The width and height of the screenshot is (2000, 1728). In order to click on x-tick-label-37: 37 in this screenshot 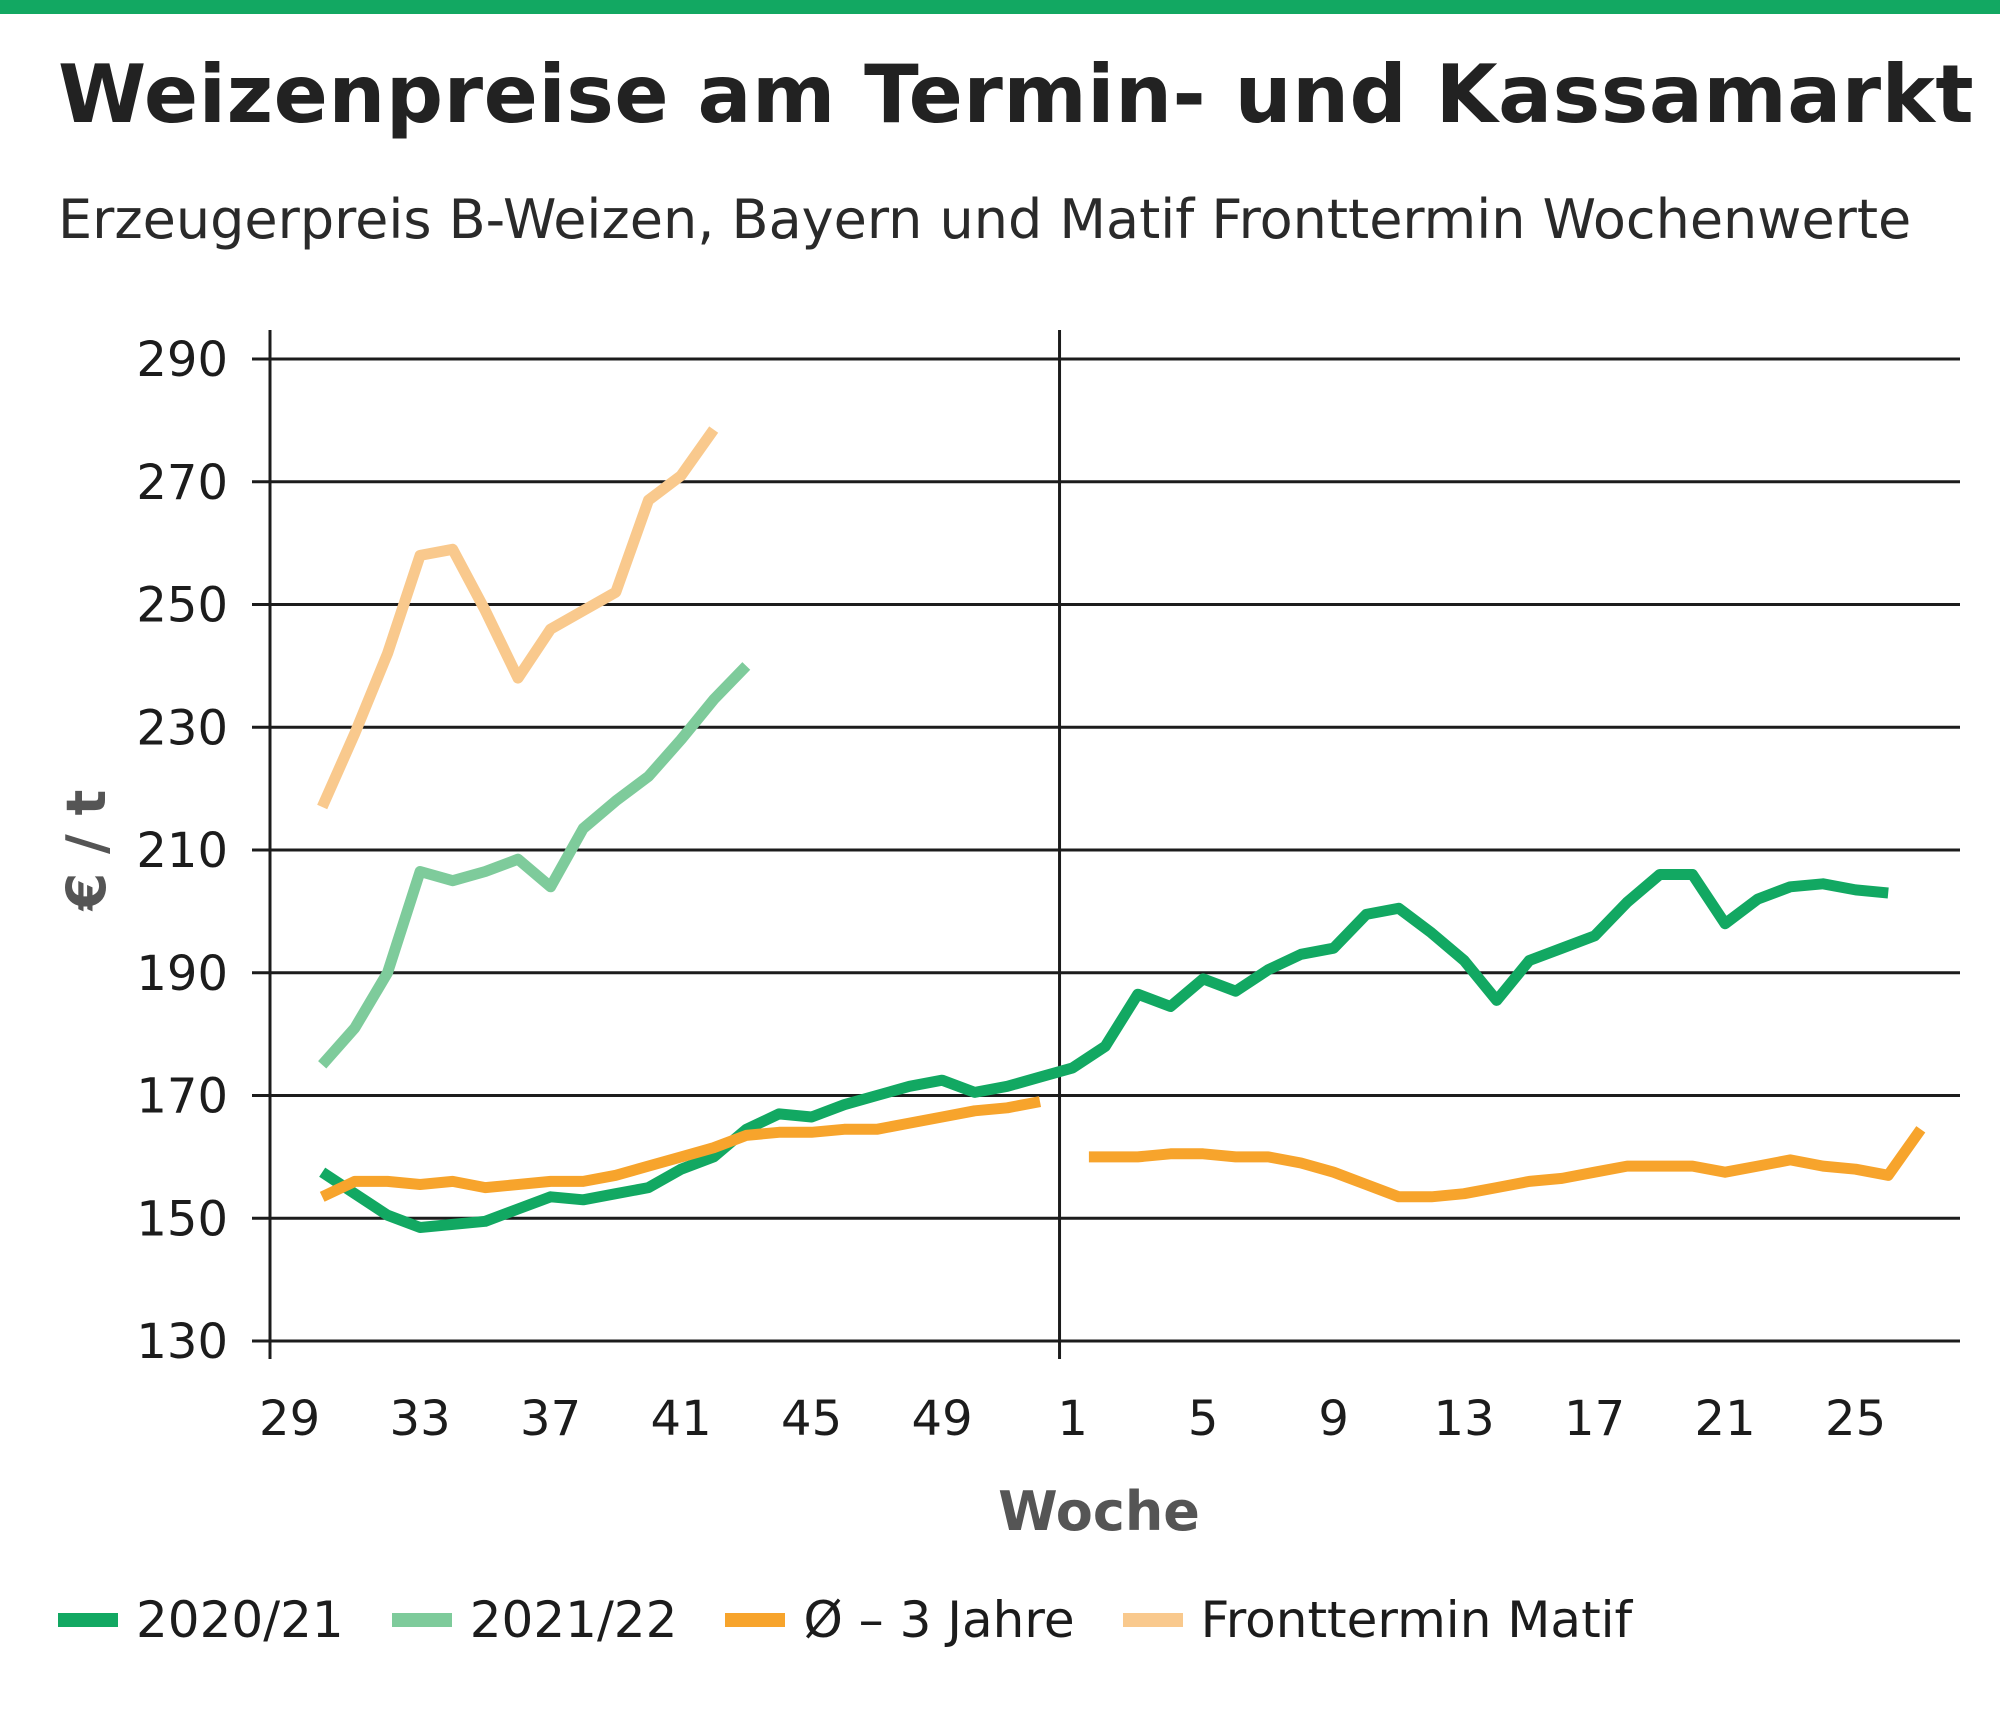, I will do `click(550, 1419)`.